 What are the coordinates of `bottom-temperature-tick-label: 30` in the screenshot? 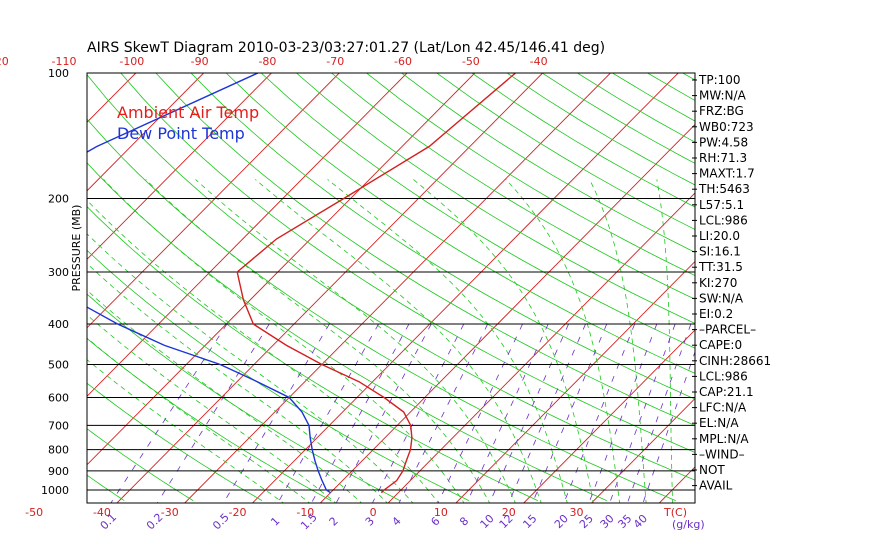 It's located at (577, 512).